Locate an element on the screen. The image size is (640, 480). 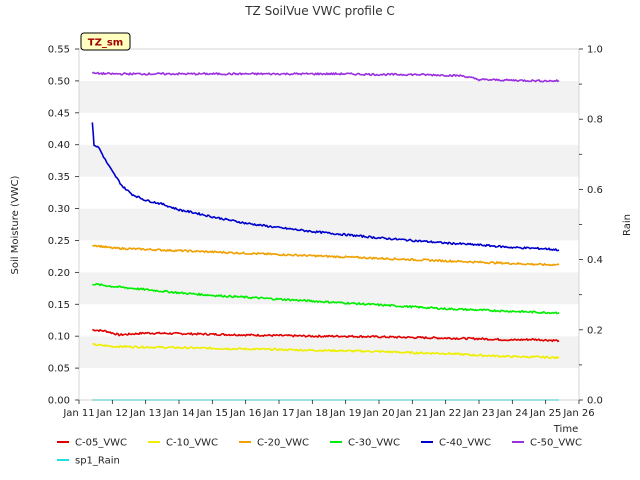
x-axis-title: Time is located at coordinates (565, 429).